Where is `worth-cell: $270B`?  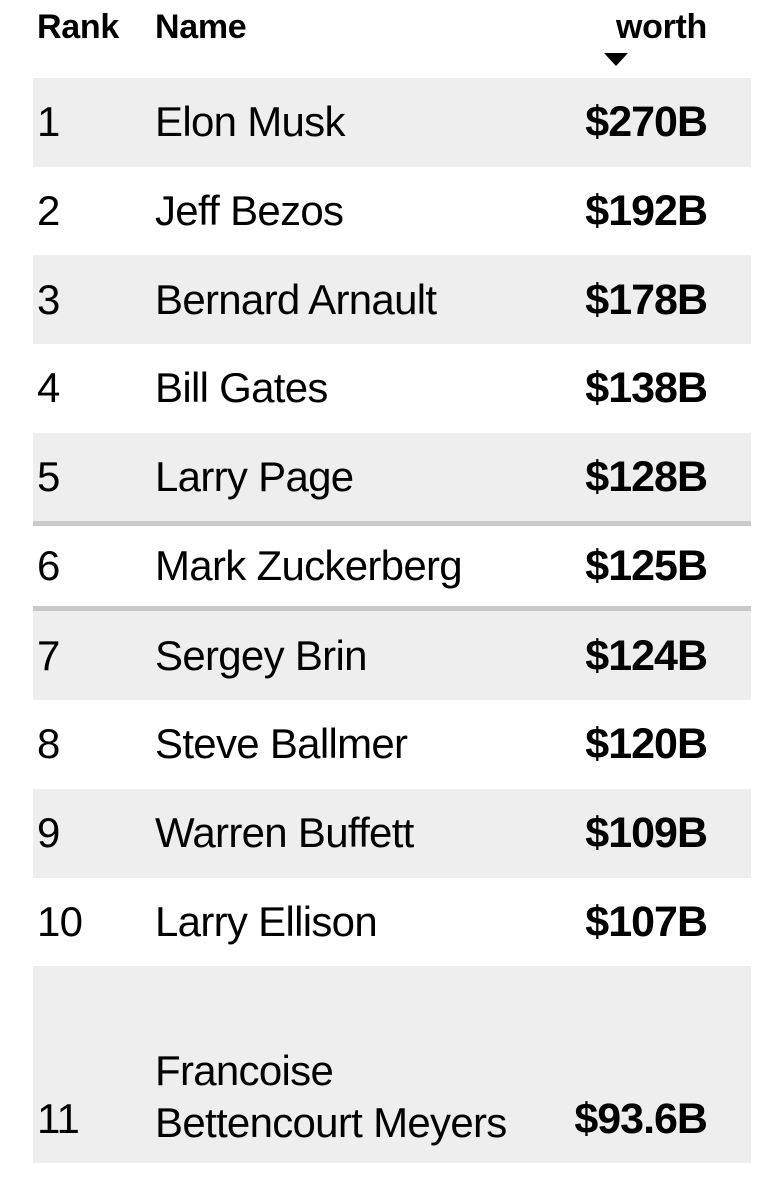
worth-cell: $270B is located at coordinates (646, 122).